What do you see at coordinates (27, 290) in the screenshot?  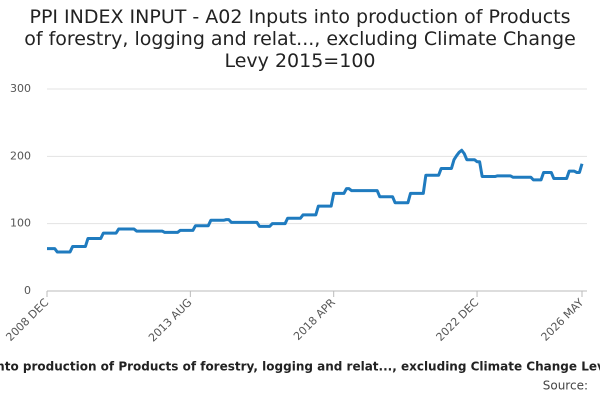 I see `y-tick-label: 0` at bounding box center [27, 290].